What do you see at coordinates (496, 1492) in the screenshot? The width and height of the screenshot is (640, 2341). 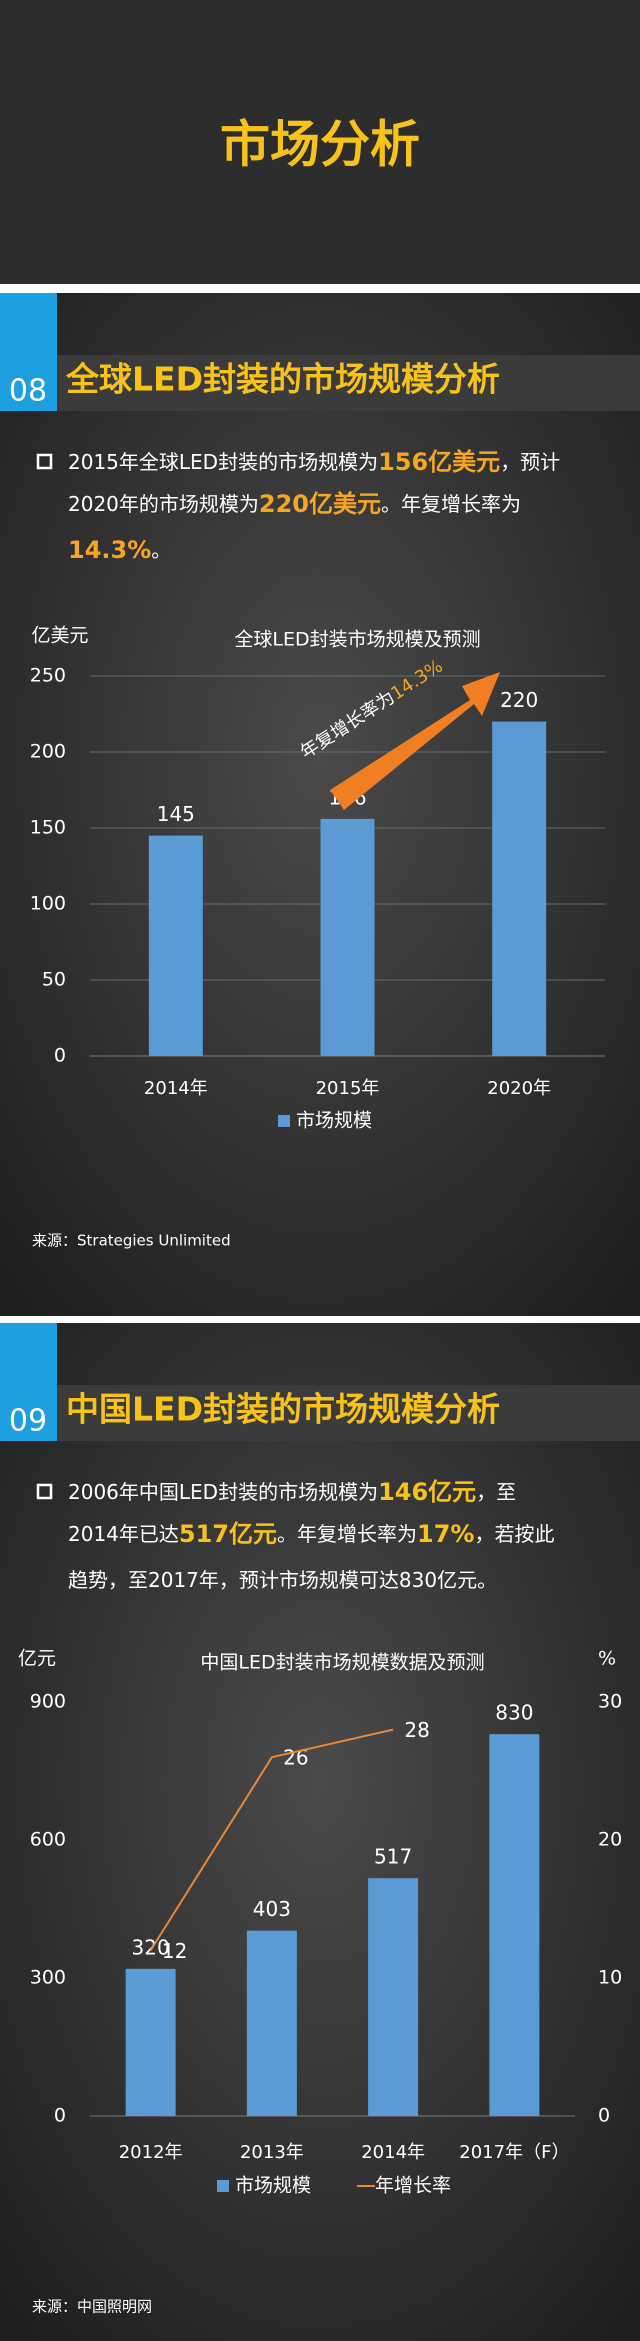 I see `text-run: ，至` at bounding box center [496, 1492].